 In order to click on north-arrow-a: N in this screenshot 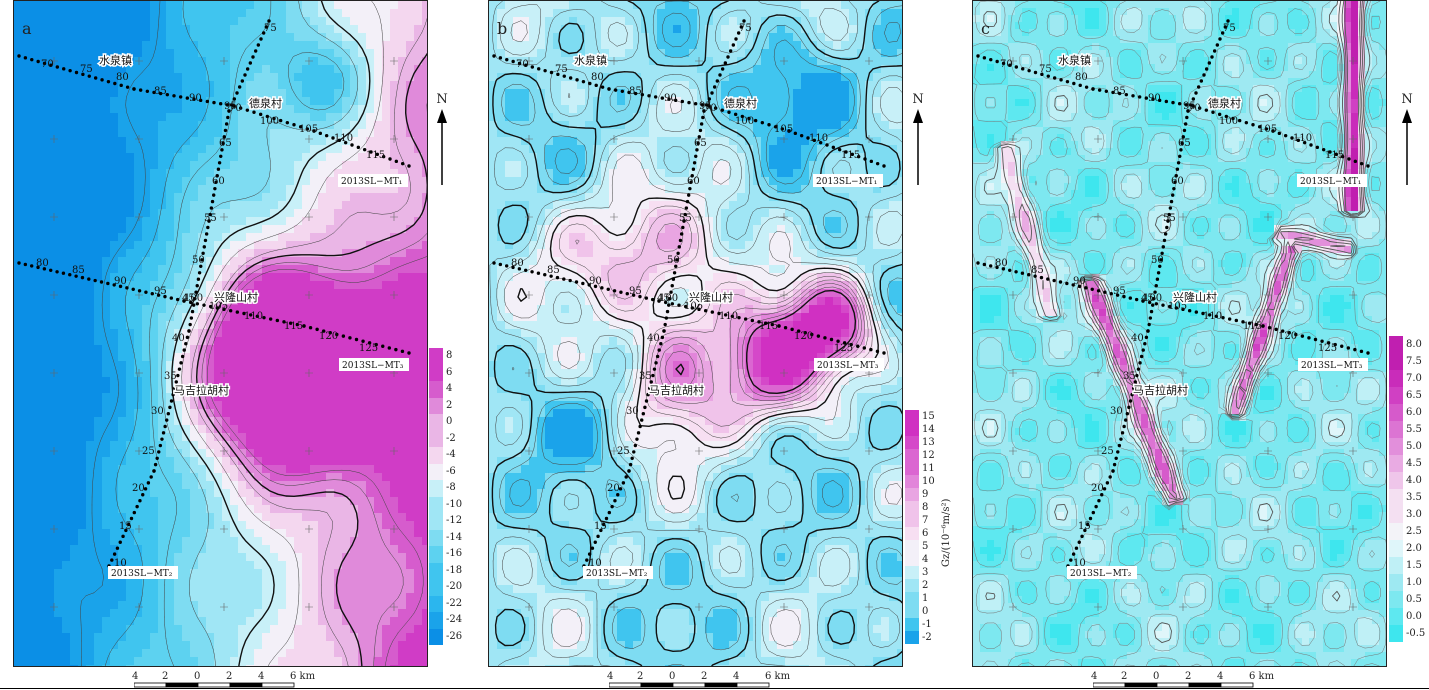, I will do `click(442, 141)`.